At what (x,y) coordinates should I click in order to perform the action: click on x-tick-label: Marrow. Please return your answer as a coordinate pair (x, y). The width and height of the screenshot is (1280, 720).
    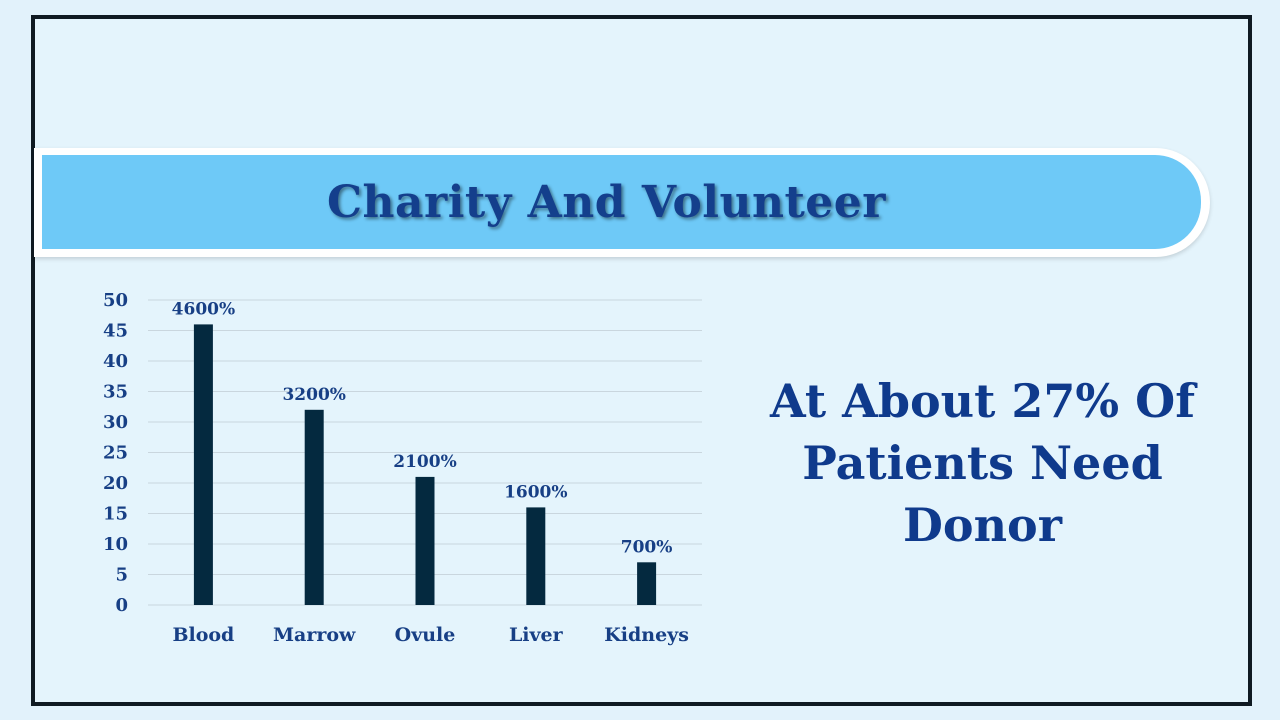
    Looking at the image, I should click on (314, 635).